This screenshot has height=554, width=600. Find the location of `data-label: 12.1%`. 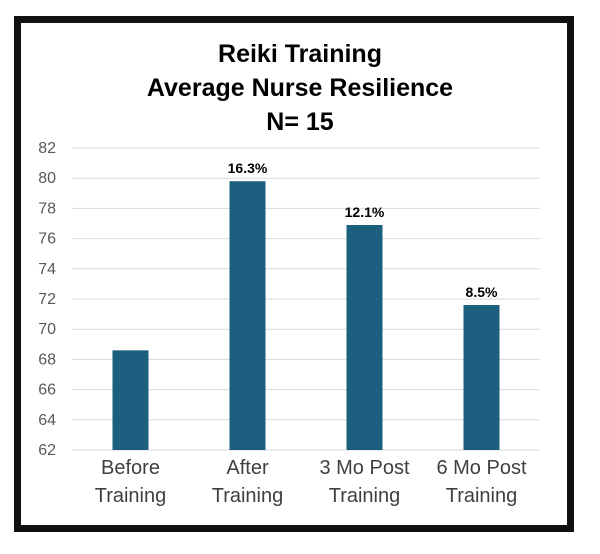

data-label: 12.1% is located at coordinates (365, 212).